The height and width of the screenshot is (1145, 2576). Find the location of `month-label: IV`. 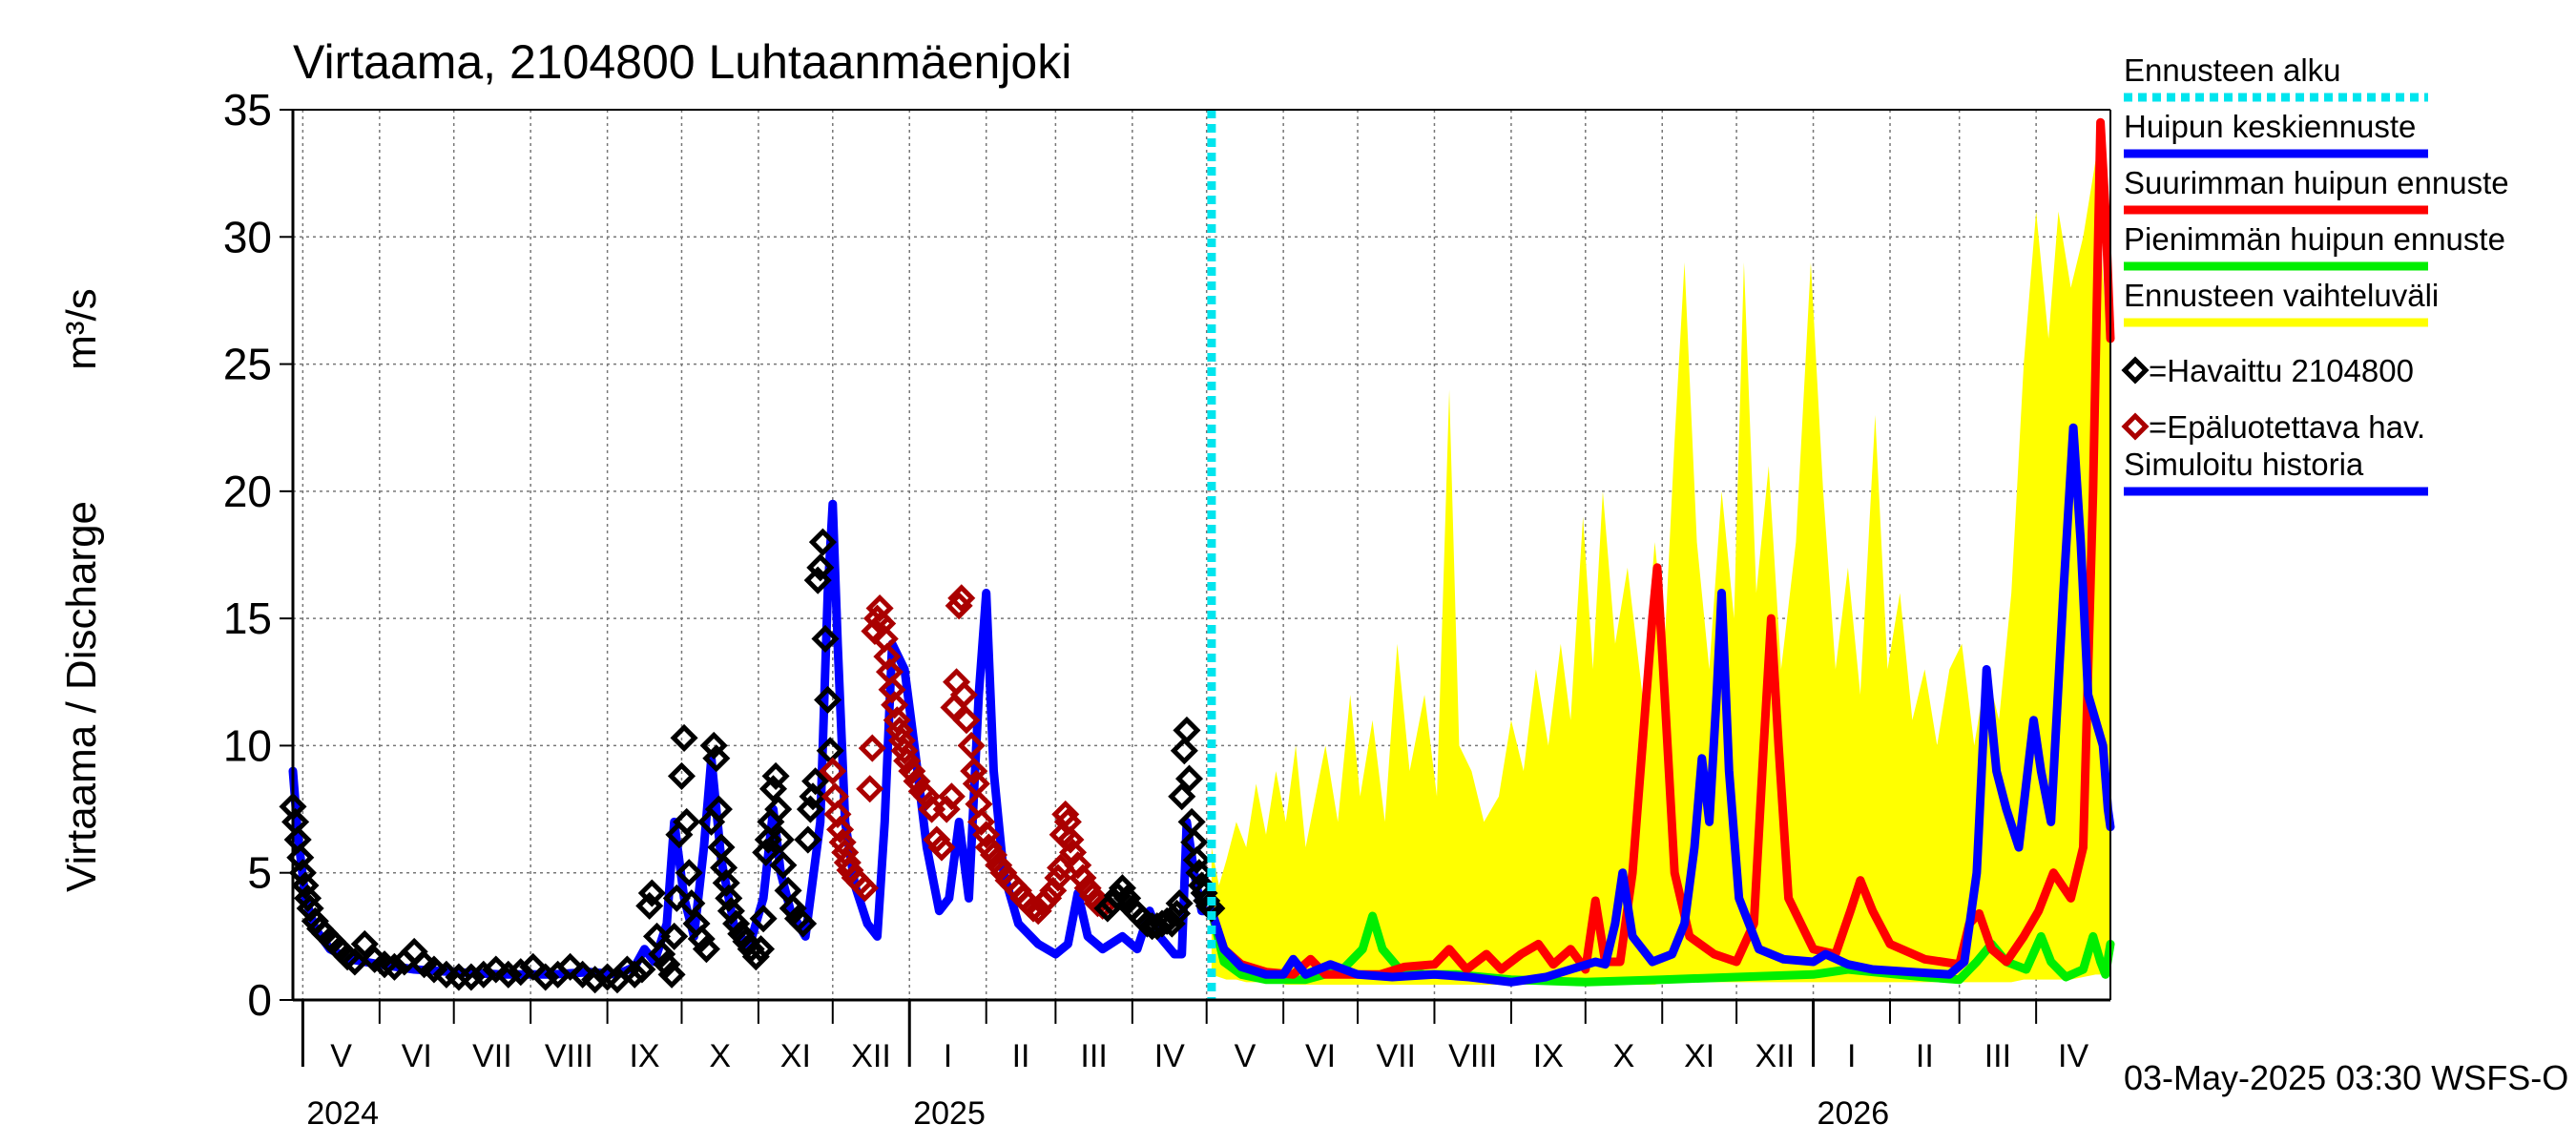

month-label: IV is located at coordinates (1169, 1056).